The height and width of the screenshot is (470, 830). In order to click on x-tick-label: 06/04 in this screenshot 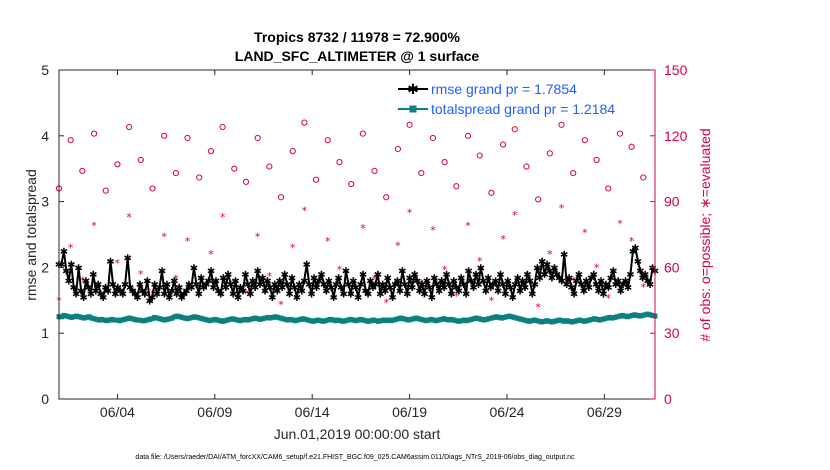, I will do `click(117, 412)`.